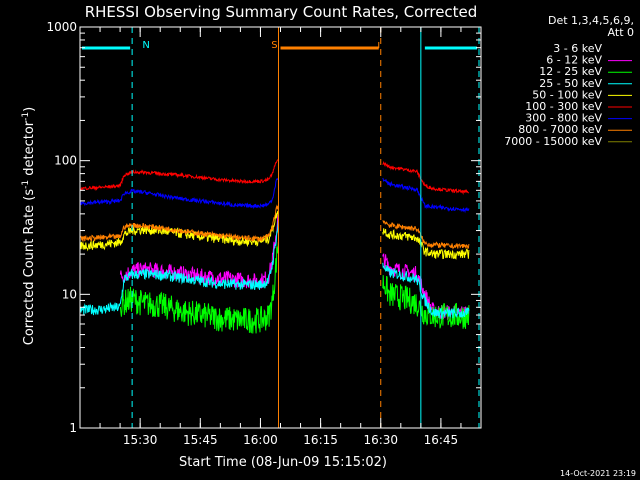  Describe the element at coordinates (570, 71) in the screenshot. I see `legend-label-2: 12 - 25 keV` at that location.